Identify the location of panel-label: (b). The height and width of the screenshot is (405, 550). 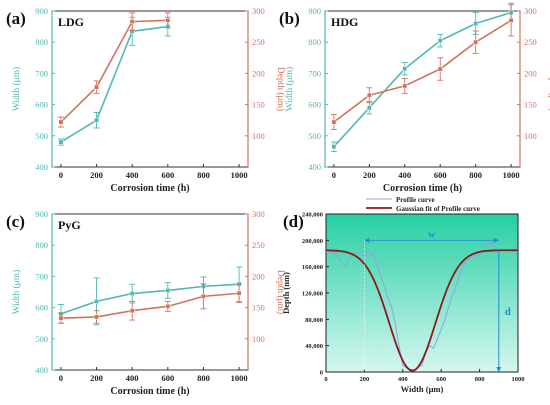
(289, 18).